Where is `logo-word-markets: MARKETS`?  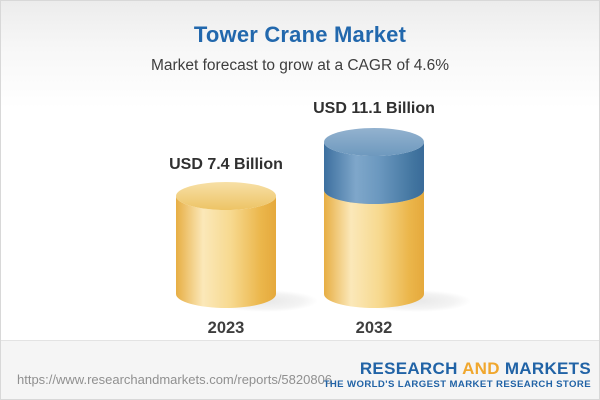 logo-word-markets: MARKETS is located at coordinates (547, 369).